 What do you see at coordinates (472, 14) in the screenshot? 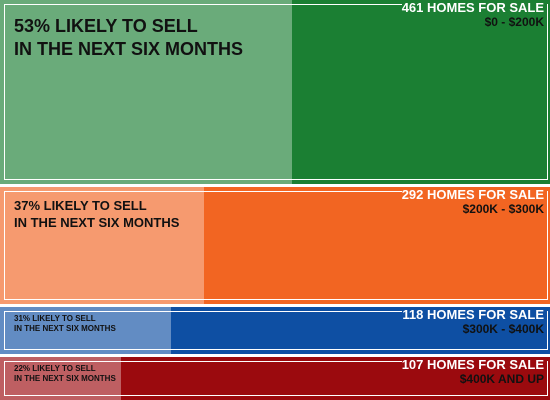
I see `homes-count-label: 461 HOMES FOR SALE $0 - $200K` at bounding box center [472, 14].